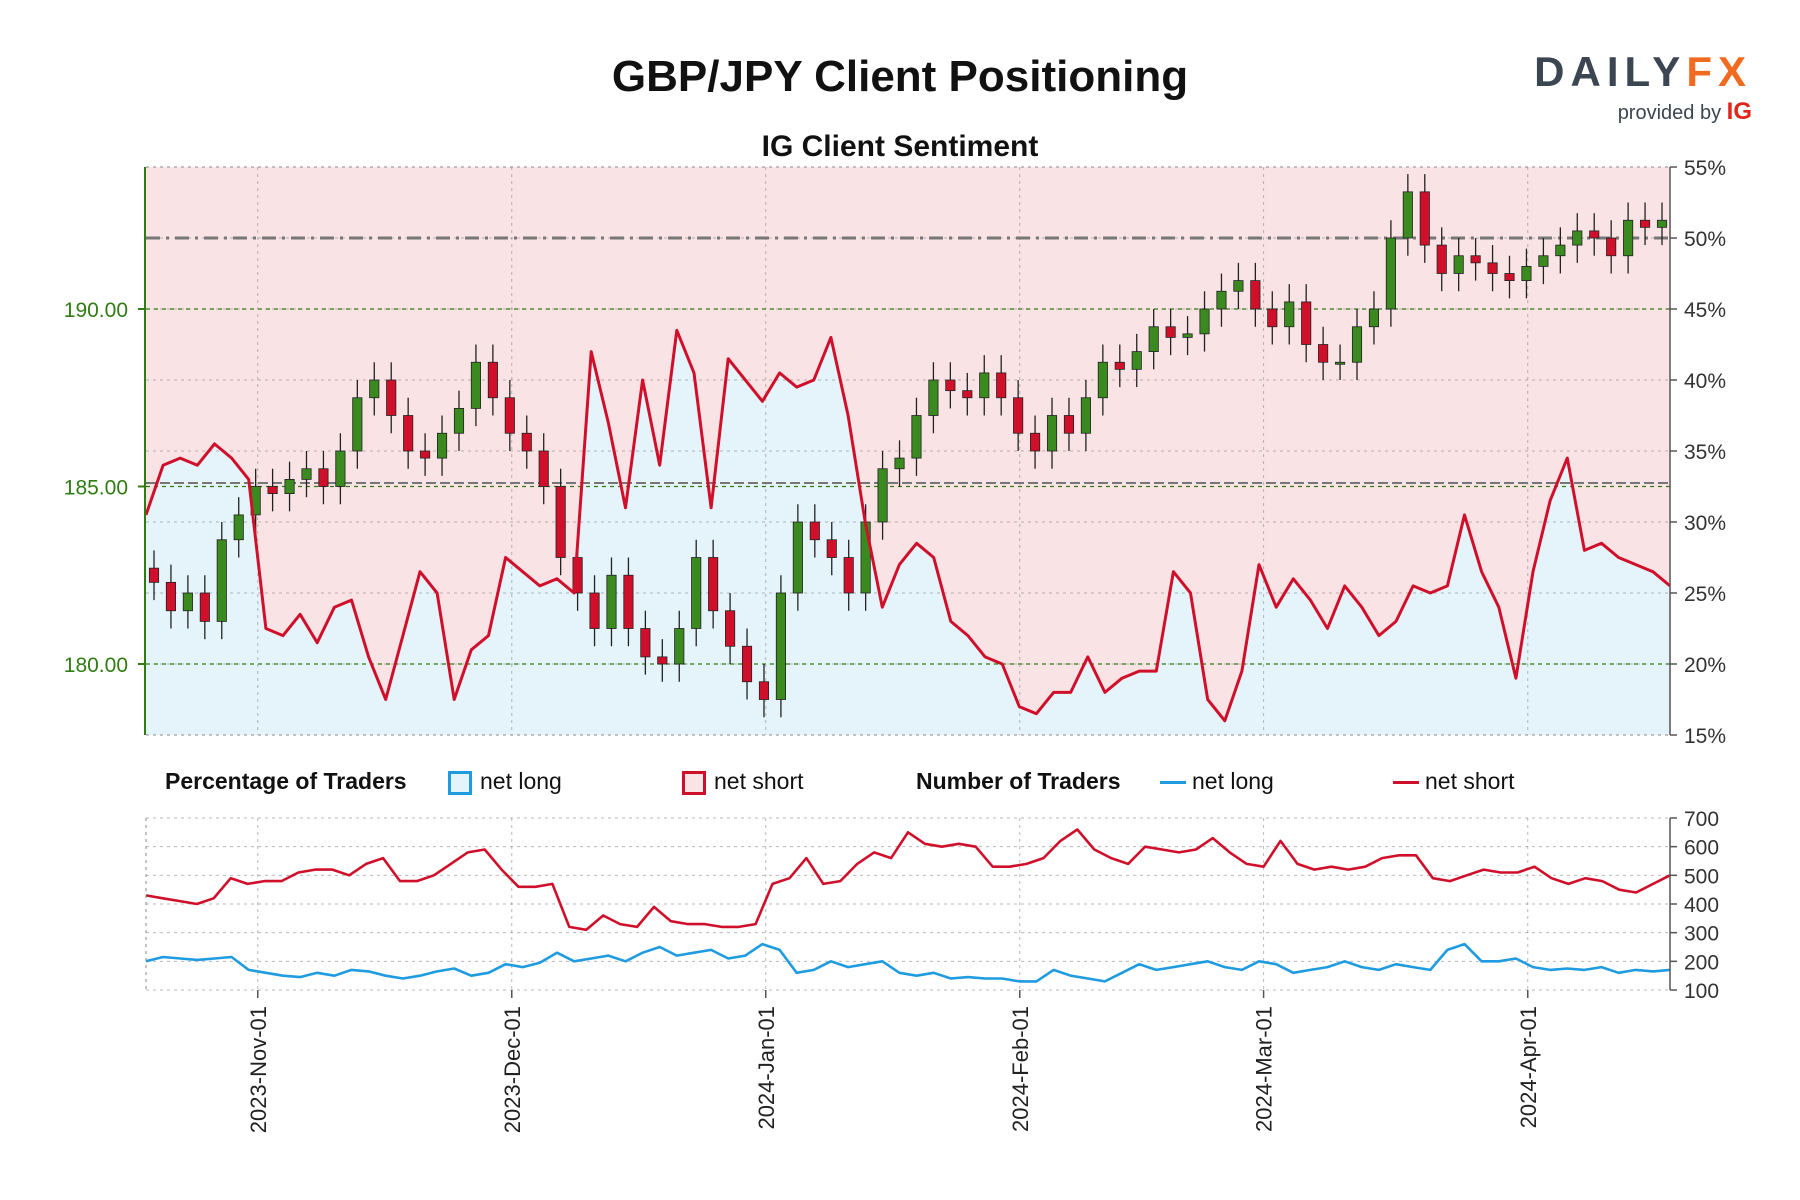  Describe the element at coordinates (1701, 819) in the screenshot. I see `traders-tick-label: 700` at that location.